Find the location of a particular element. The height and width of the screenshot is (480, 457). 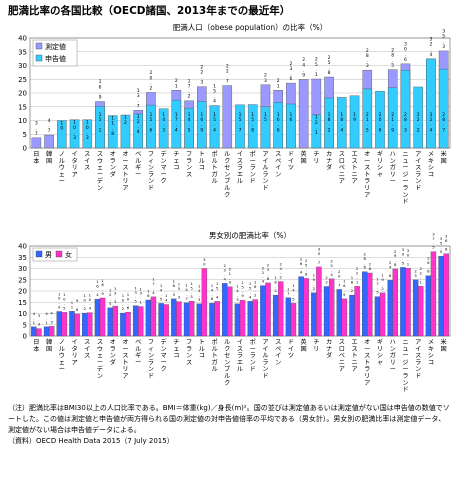

y-tick-label: 0 is located at coordinates (25, 337).